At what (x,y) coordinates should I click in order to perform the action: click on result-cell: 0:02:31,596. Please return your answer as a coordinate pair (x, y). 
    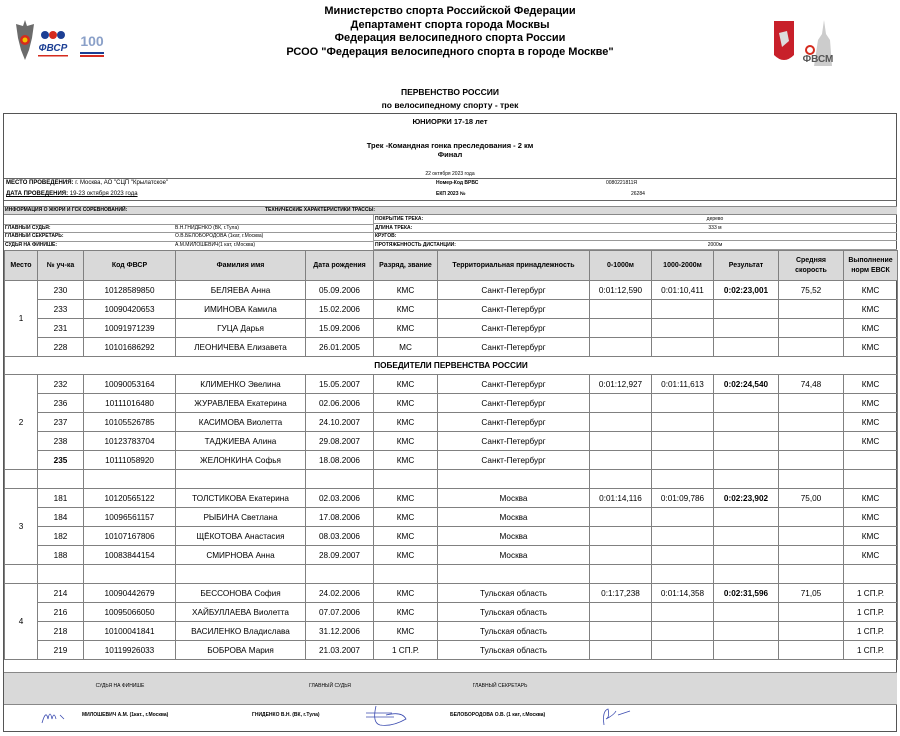
    Looking at the image, I should click on (746, 593).